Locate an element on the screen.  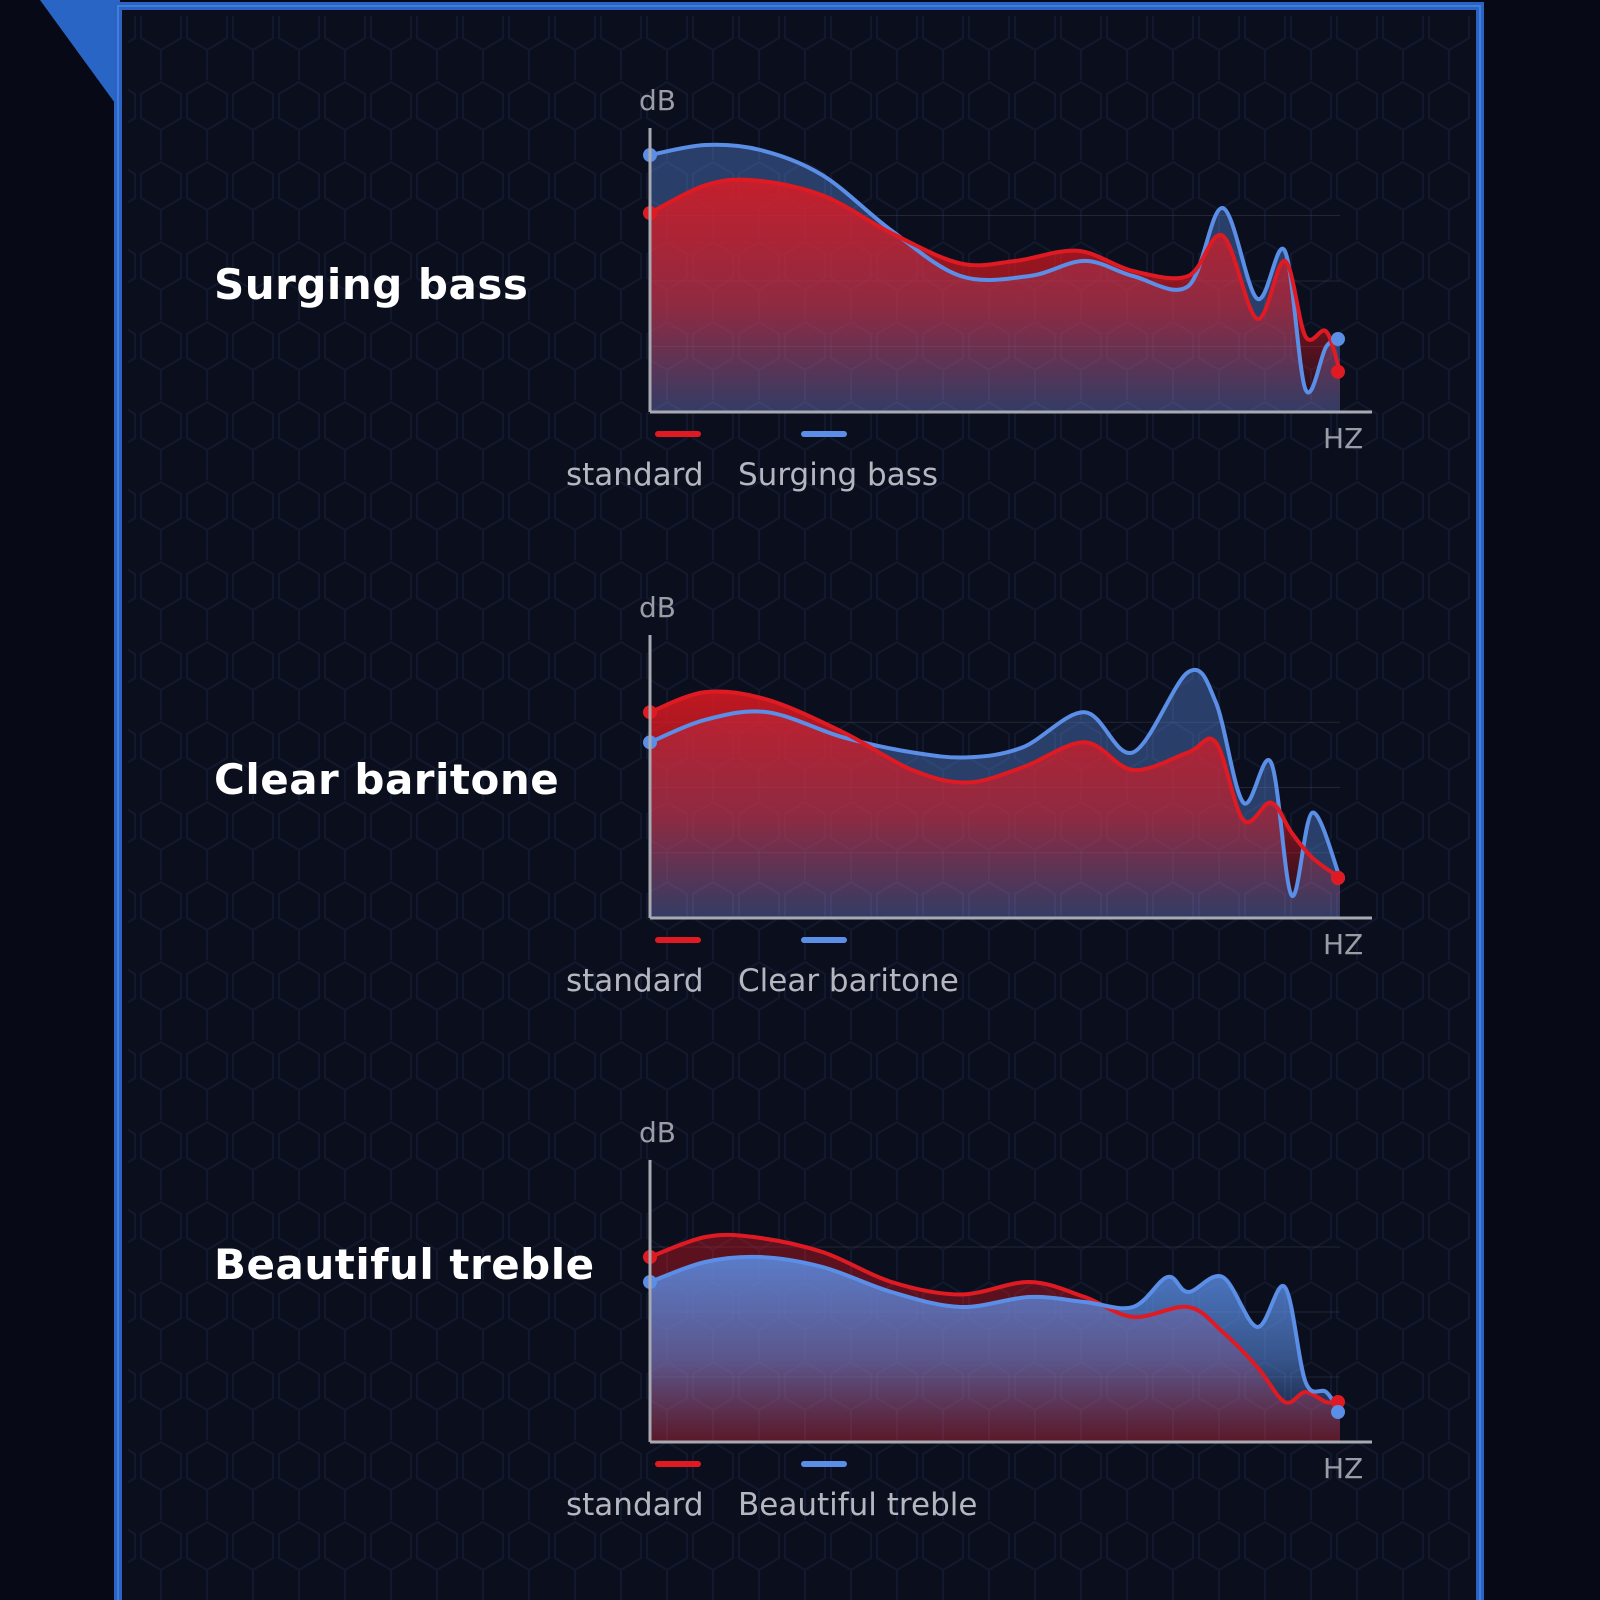
chart-2-legend-standard-label: standard is located at coordinates (635, 981).